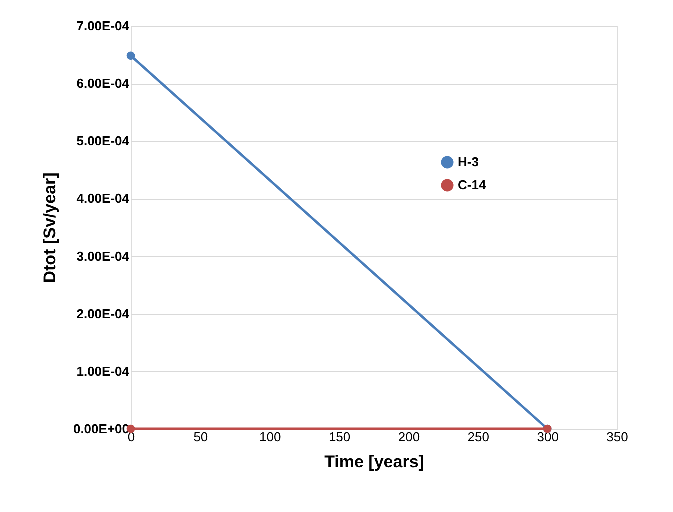 This screenshot has width=673, height=512. What do you see at coordinates (103, 26) in the screenshot?
I see `y-tick-label: 7.00E-04` at bounding box center [103, 26].